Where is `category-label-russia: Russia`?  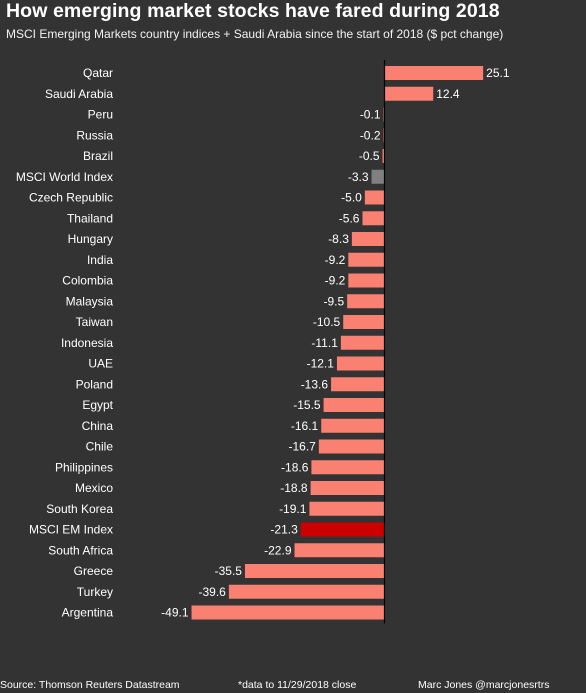
category-label-russia: Russia is located at coordinates (94, 135).